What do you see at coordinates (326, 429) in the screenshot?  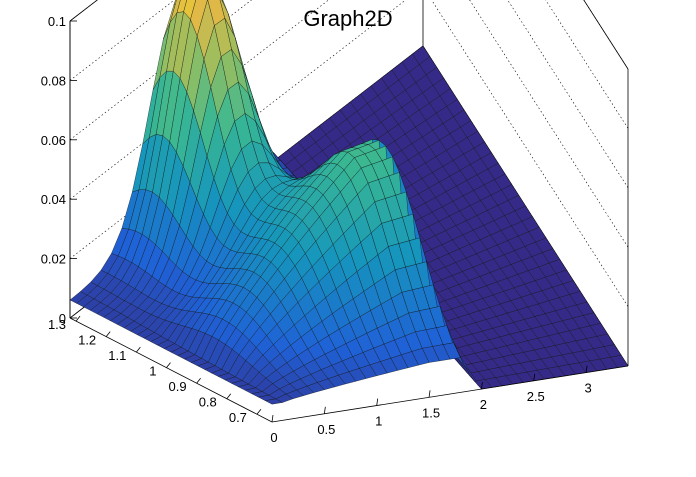 I see `x-tick-label: 0.5` at bounding box center [326, 429].